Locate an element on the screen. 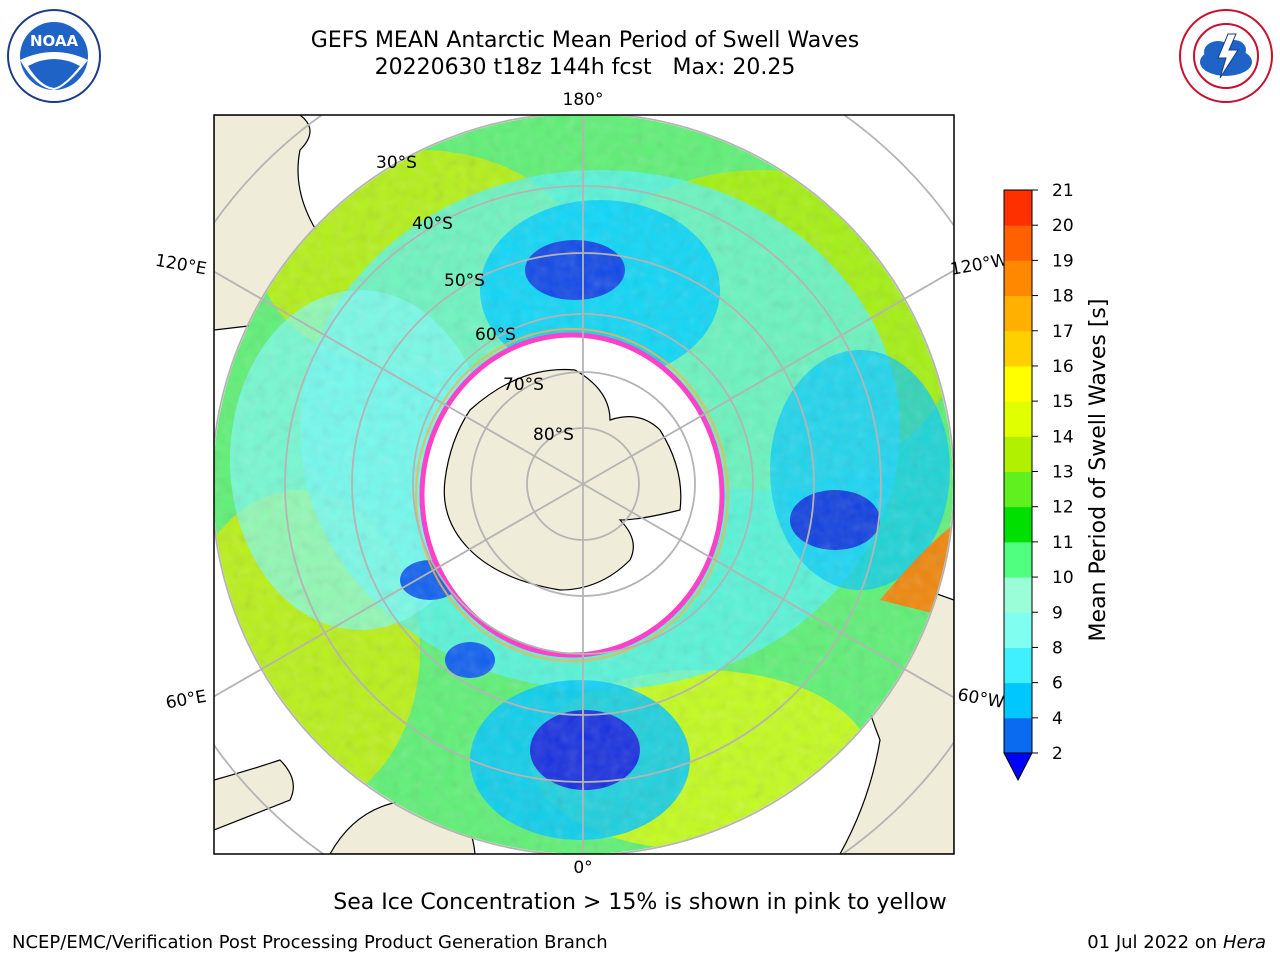 The image size is (1280, 960). footer-machine: Hera is located at coordinates (1244, 942).